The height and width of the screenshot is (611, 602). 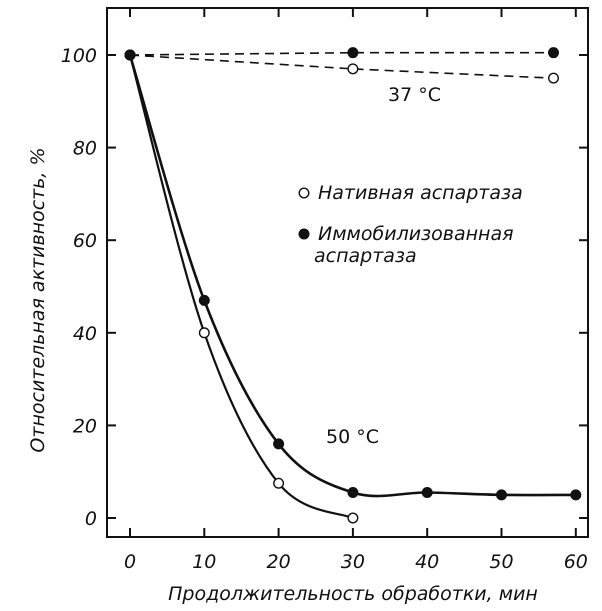 I want to click on y-tick-label: 0, so click(x=91, y=519).